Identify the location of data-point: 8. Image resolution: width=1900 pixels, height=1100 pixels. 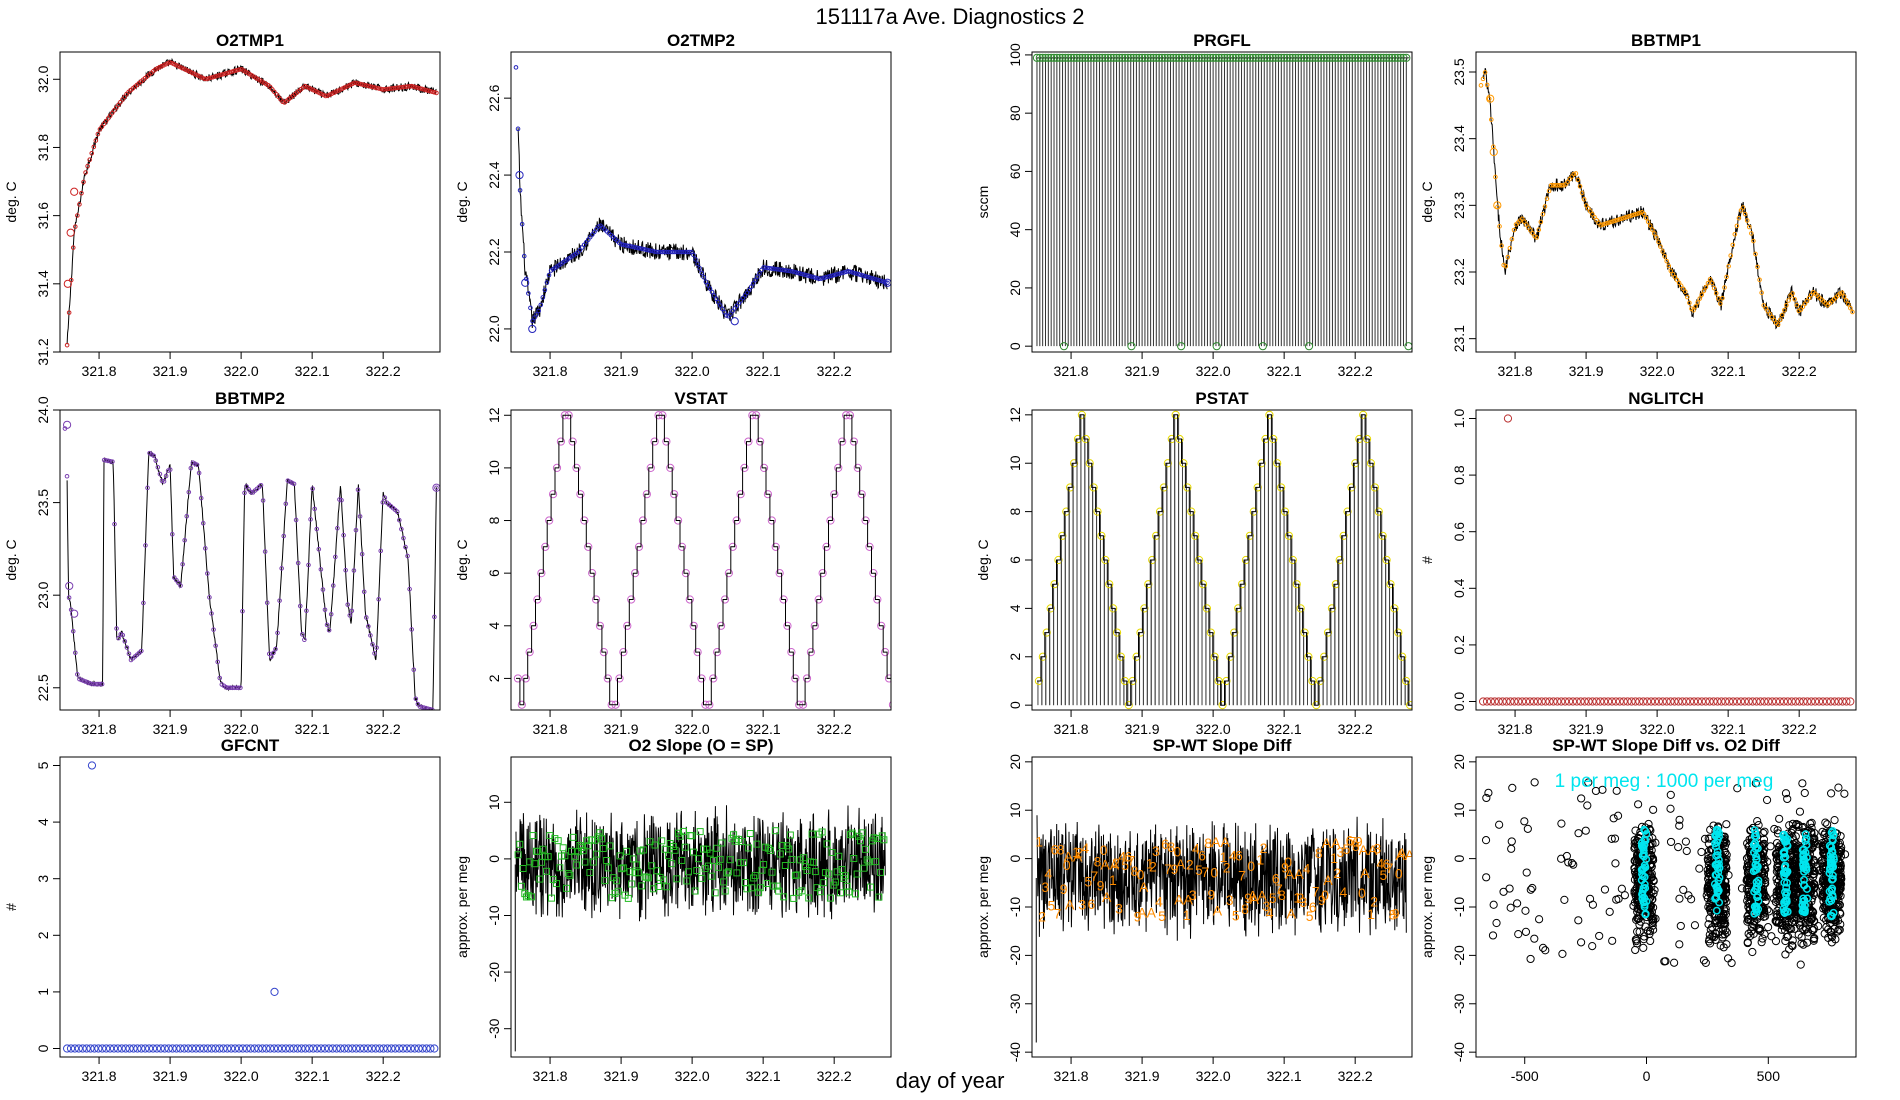
(1356, 846).